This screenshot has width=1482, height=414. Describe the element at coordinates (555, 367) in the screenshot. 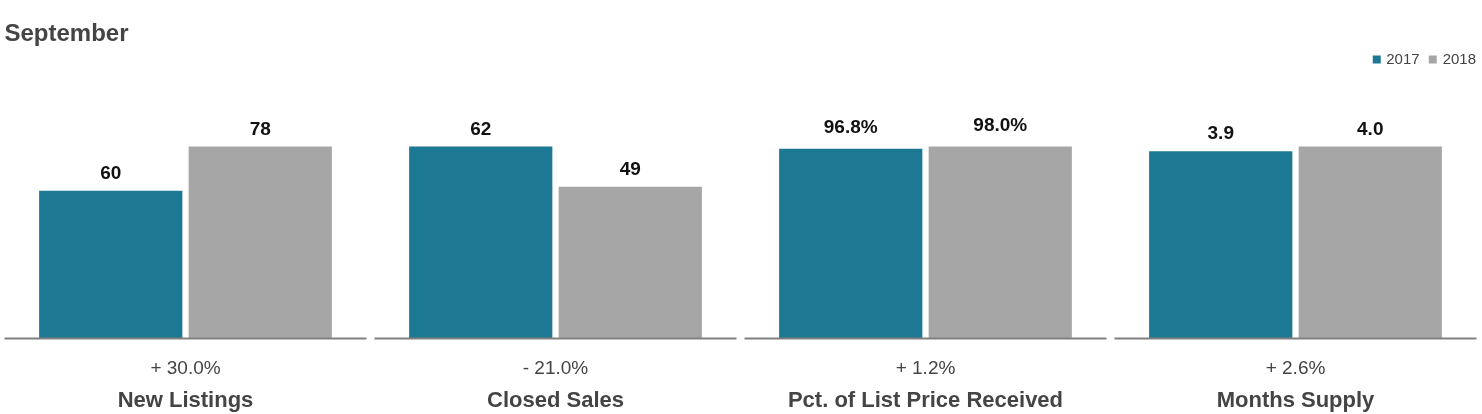

I see `text: - 21.0%` at that location.